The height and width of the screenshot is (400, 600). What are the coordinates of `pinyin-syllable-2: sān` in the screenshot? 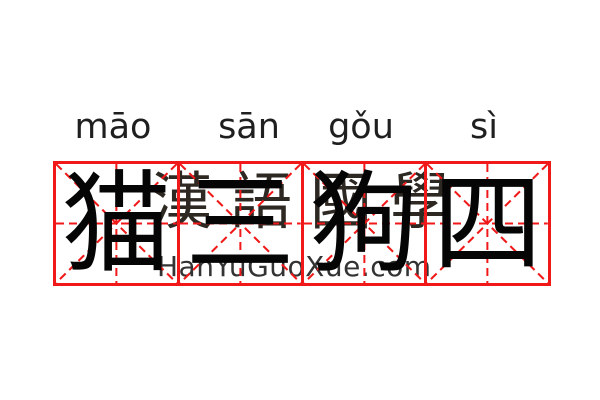 It's located at (249, 127).